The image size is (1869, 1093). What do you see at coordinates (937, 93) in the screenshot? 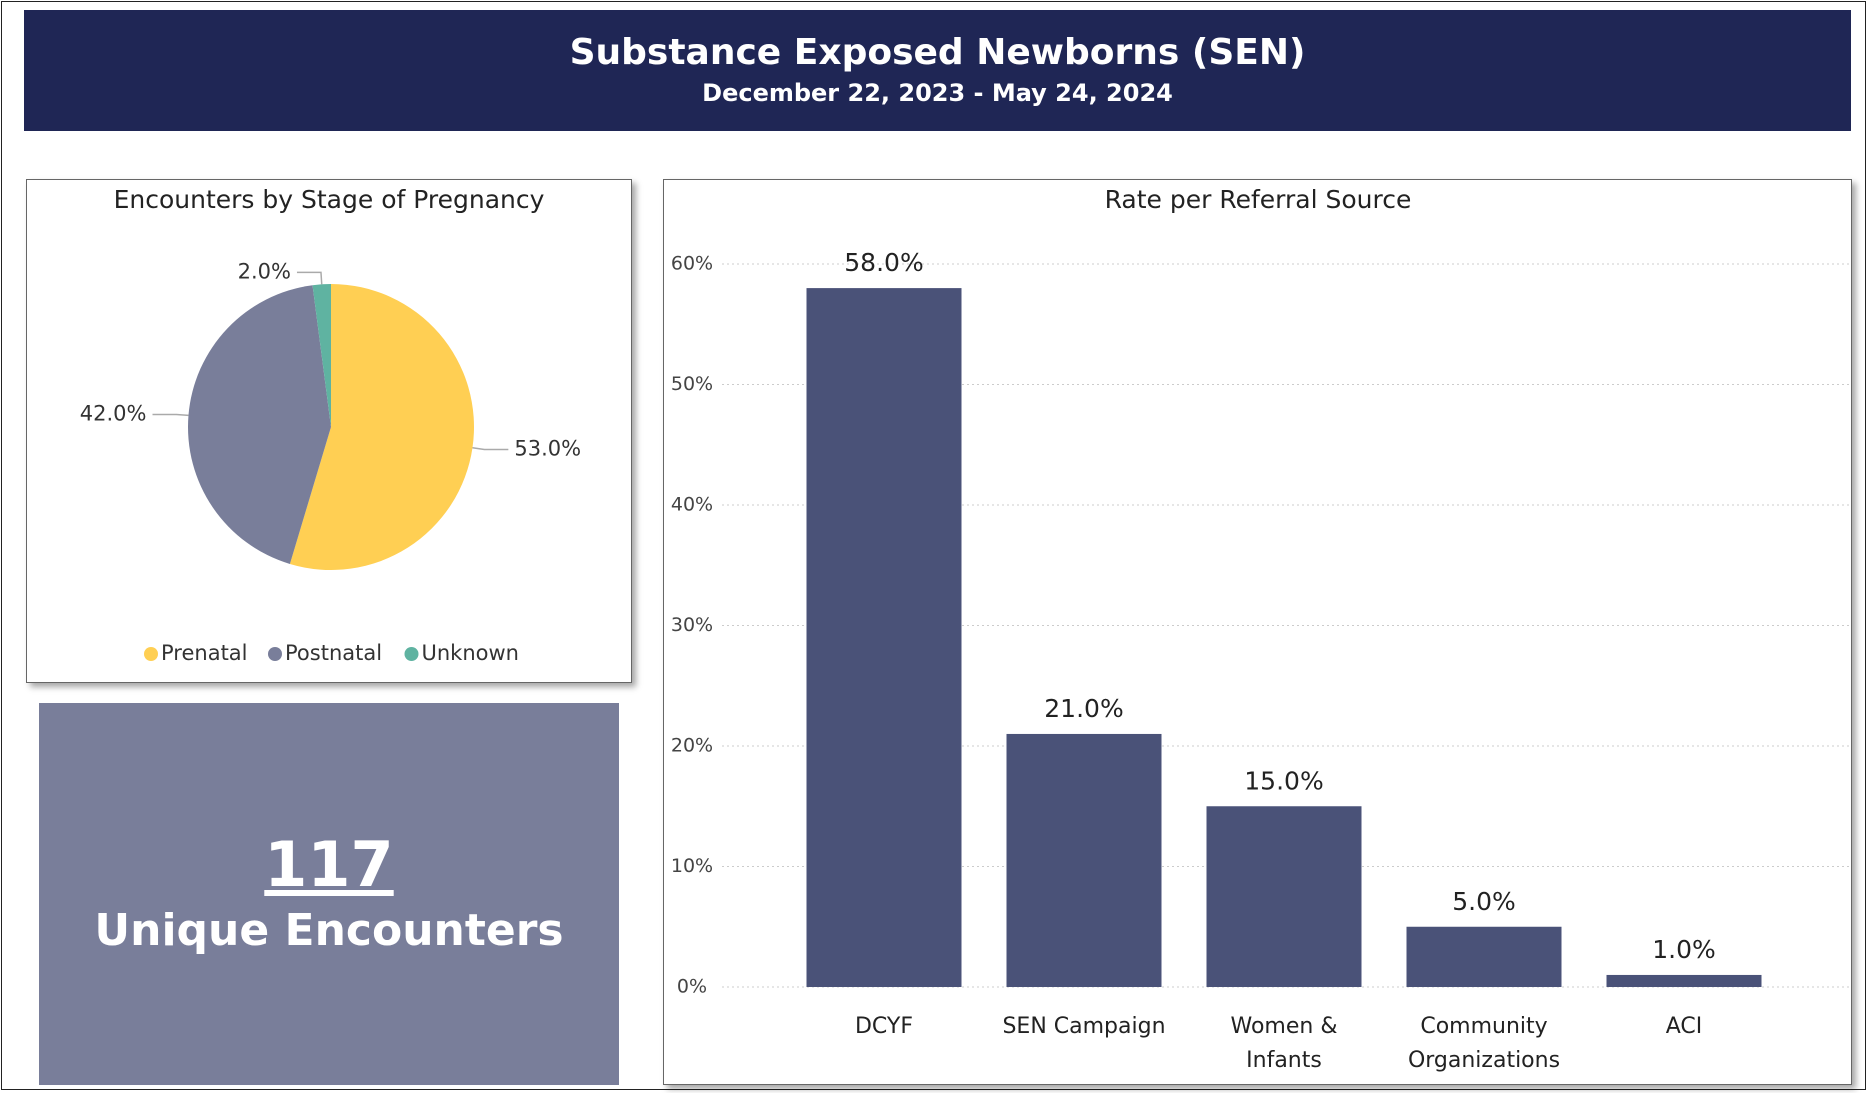
I see `page-subtitle: December 22, 2023 - May 24, 2024` at bounding box center [937, 93].